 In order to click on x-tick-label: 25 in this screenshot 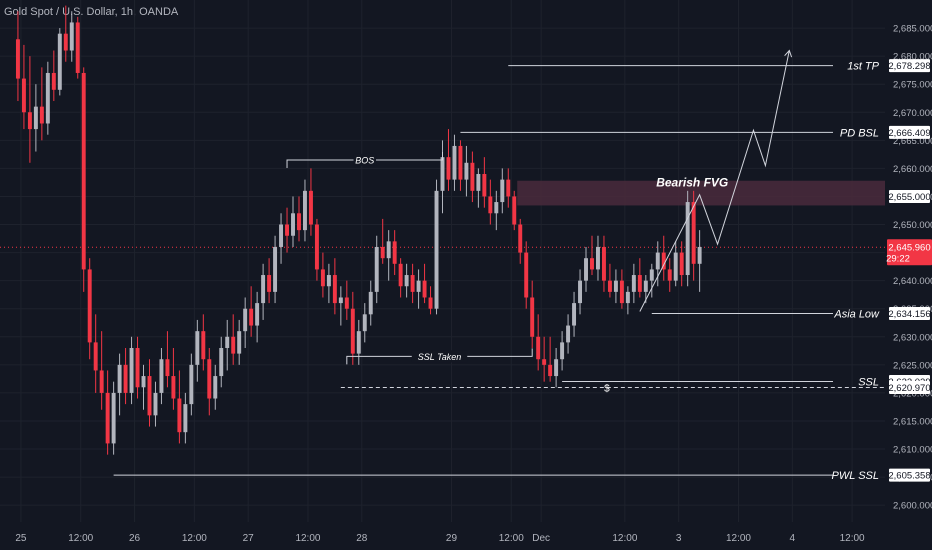, I will do `click(21, 538)`.